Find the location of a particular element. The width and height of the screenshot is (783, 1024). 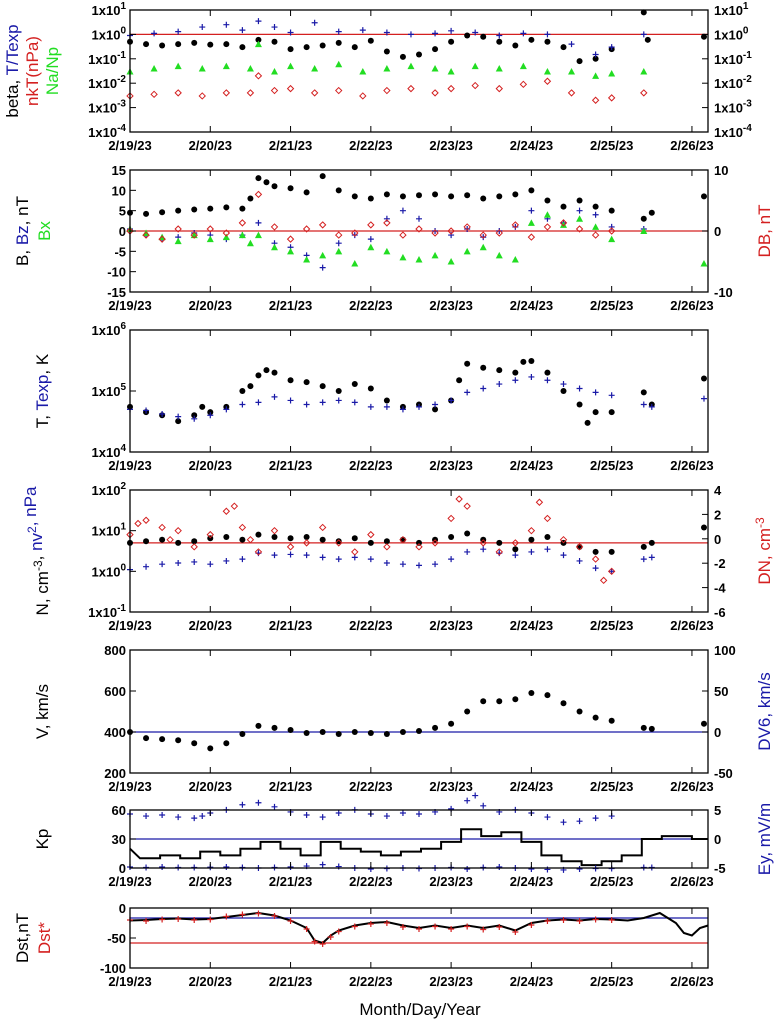

x-tick-label: 2/24/23 is located at coordinates (531, 145).